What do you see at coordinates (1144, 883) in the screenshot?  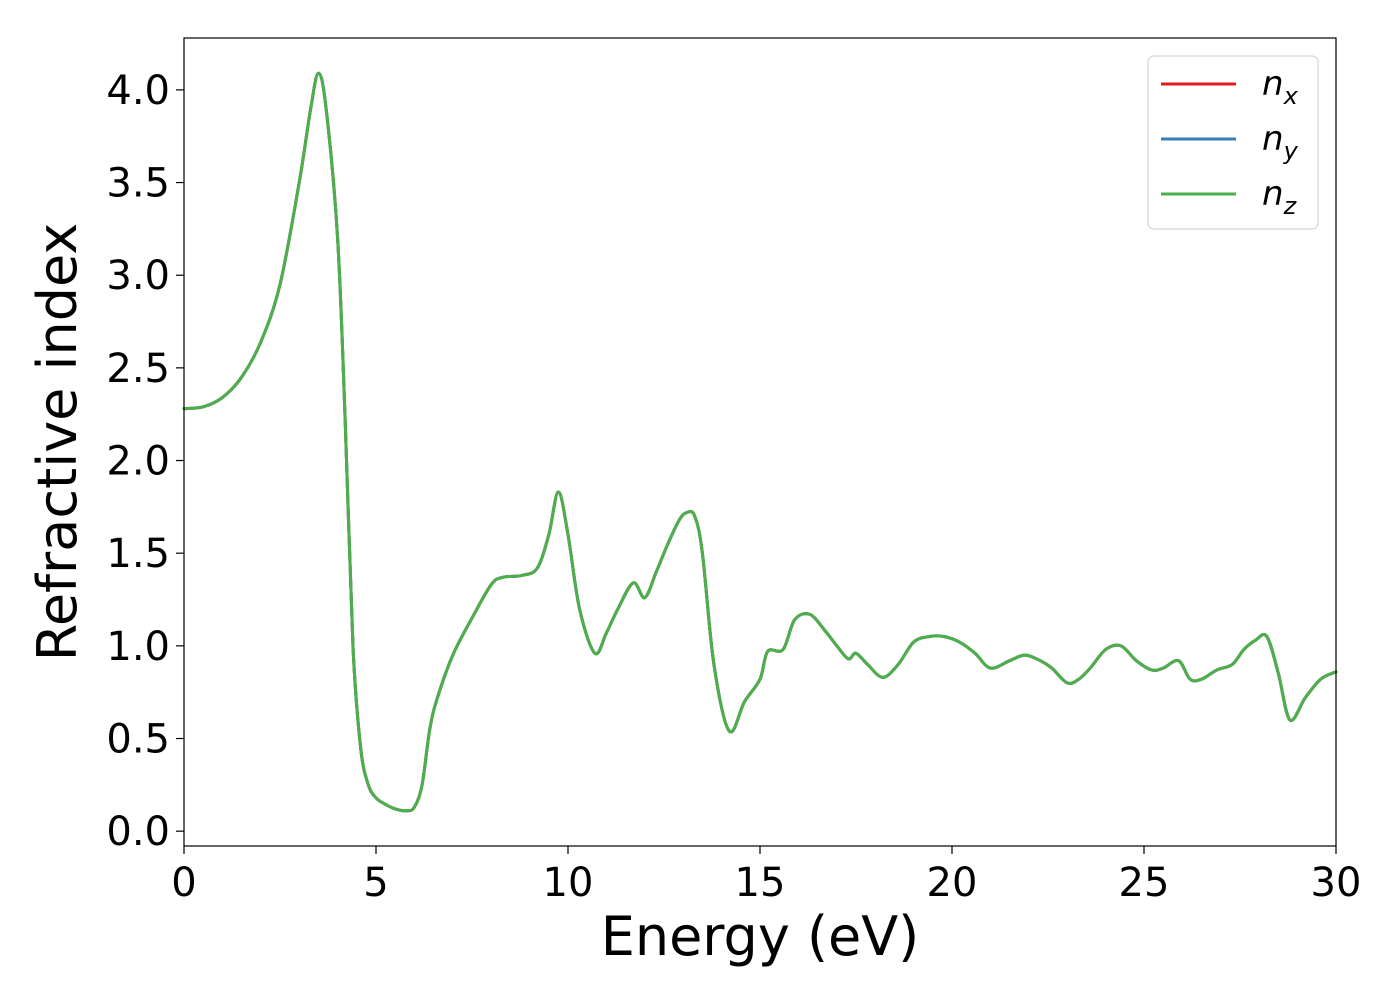 I see `x-tick-label: 25` at bounding box center [1144, 883].